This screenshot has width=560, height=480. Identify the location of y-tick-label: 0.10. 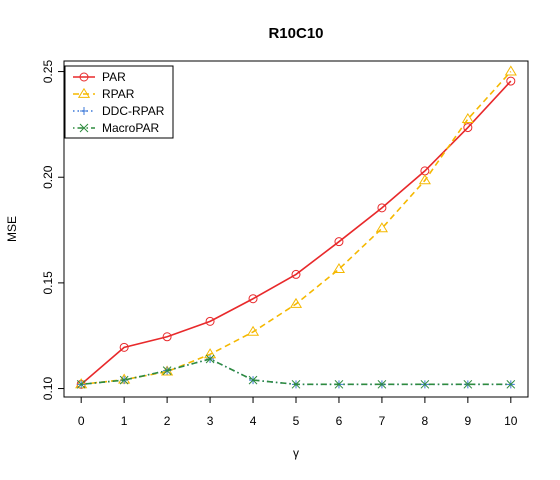
(48, 389).